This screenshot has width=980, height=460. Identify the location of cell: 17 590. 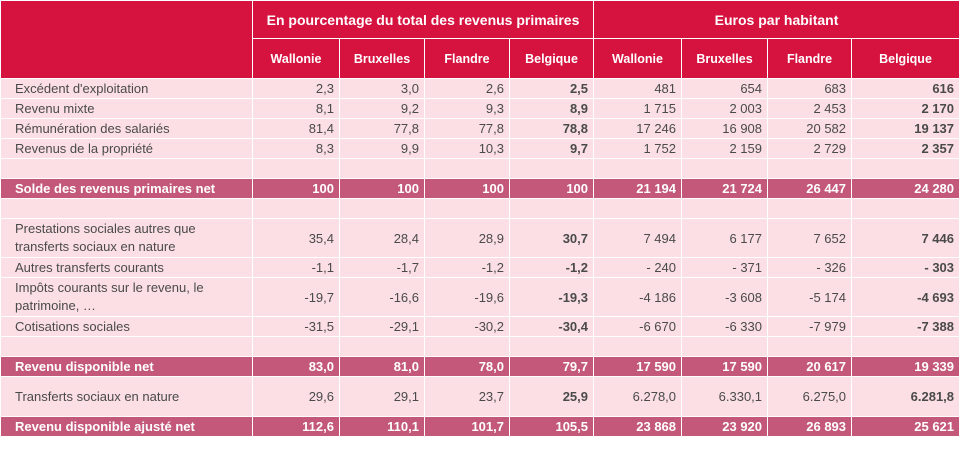
(638, 366).